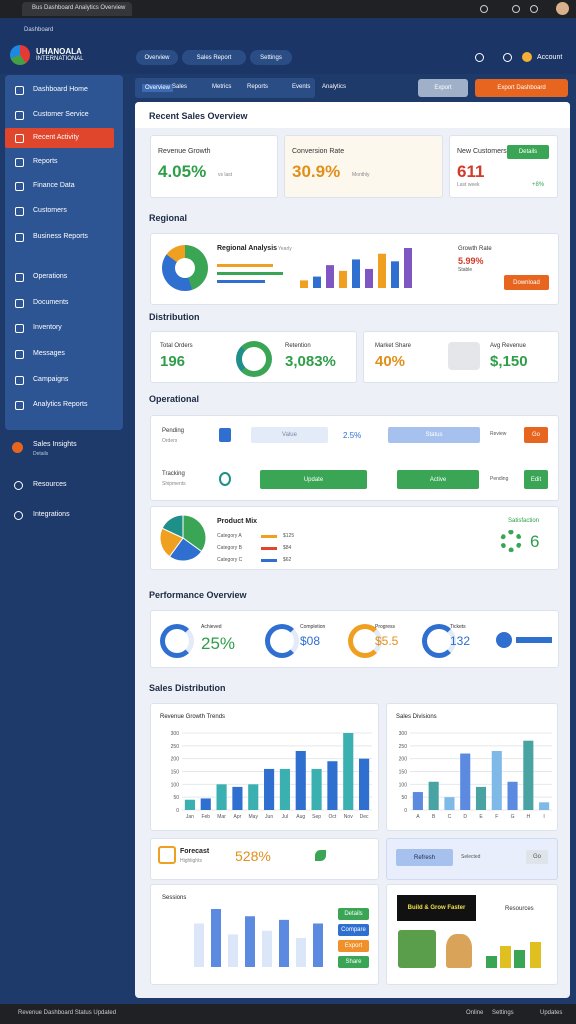 This screenshot has height=1024, width=576. I want to click on row-chip, so click(225, 435).